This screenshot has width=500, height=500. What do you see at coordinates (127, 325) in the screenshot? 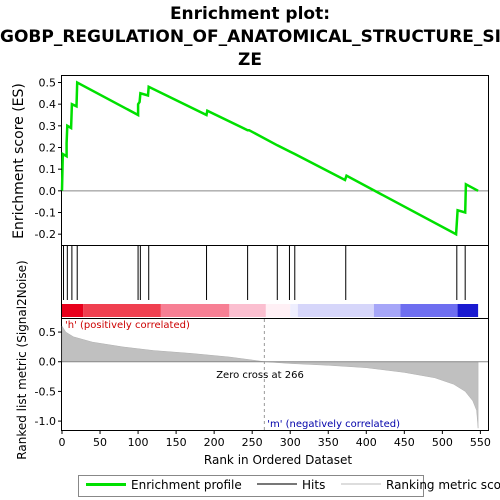
I see `positive-correlation-label: 'h' (positively correlated)` at bounding box center [127, 325].